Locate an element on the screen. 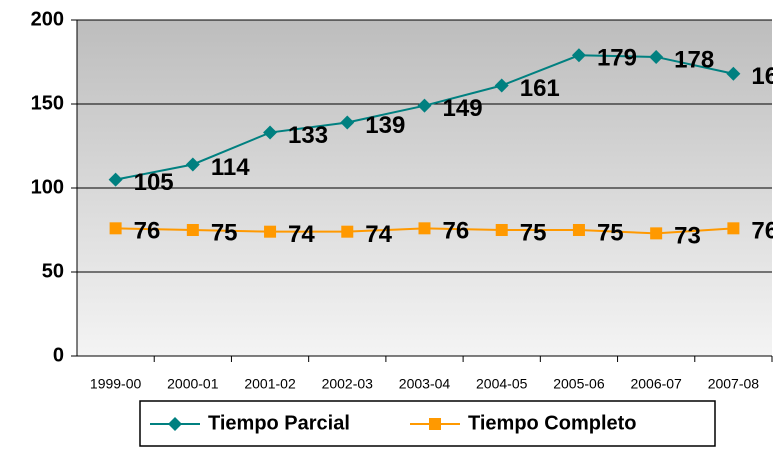  x-tick-label: 2003-04 is located at coordinates (425, 384).